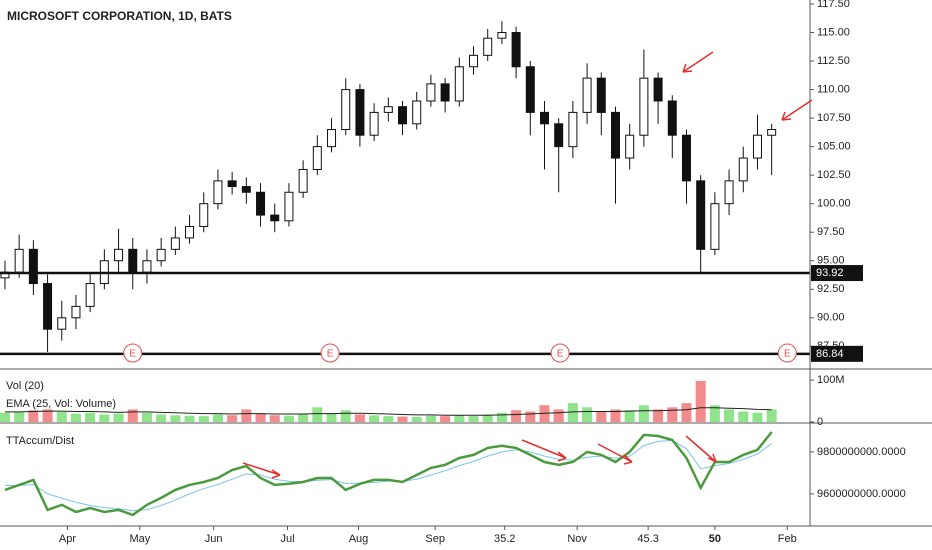 The image size is (932, 550). What do you see at coordinates (830, 354) in the screenshot?
I see `level-label: 86.84` at bounding box center [830, 354].